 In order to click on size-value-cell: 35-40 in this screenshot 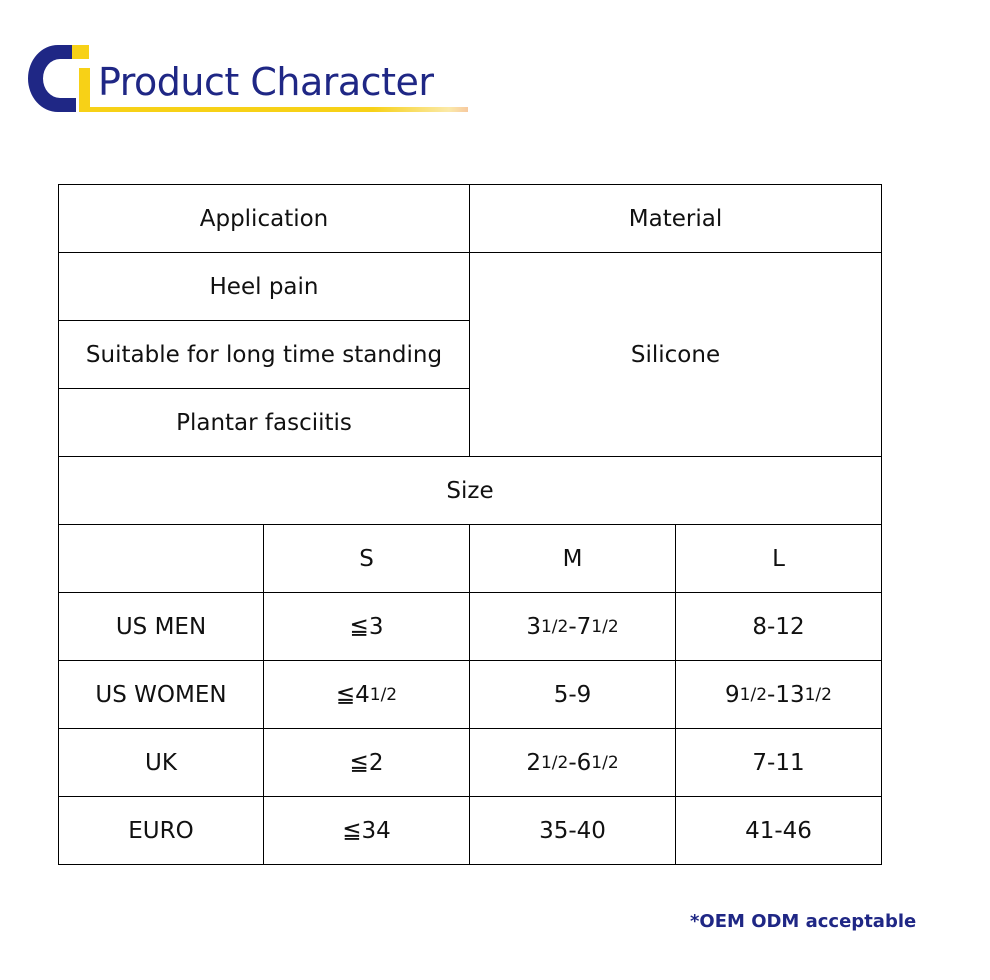, I will do `click(573, 831)`.